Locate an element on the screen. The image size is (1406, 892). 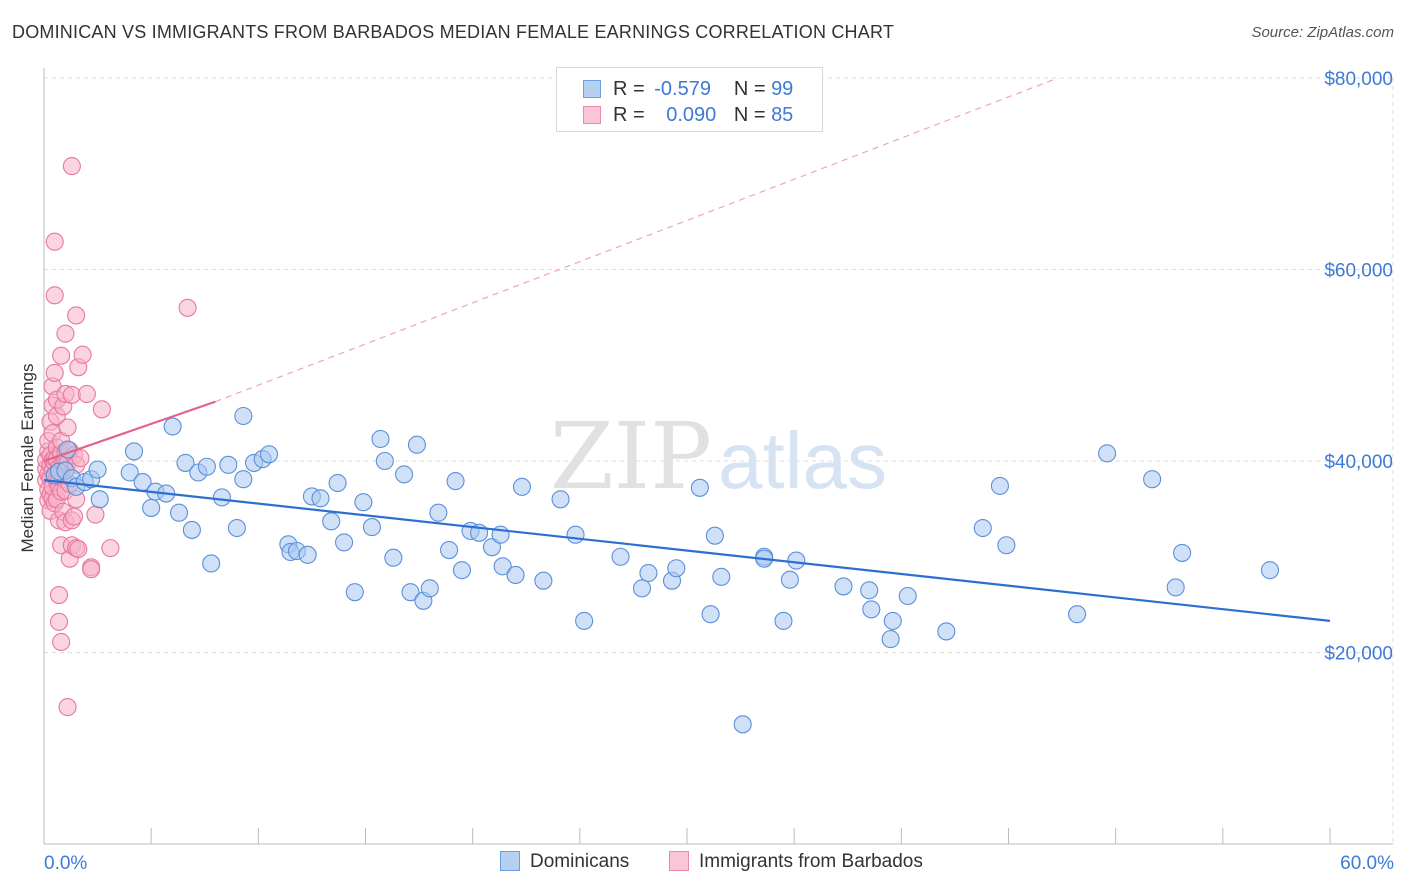
y-tick-label: $40,000 is located at coordinates (1358, 462).